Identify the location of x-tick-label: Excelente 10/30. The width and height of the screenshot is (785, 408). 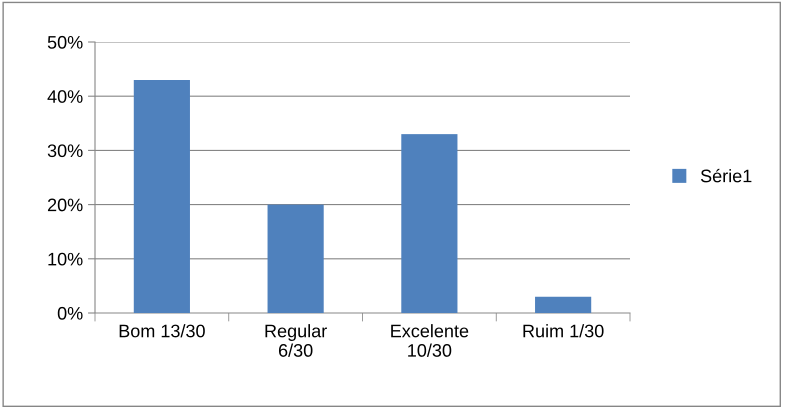
(429, 340).